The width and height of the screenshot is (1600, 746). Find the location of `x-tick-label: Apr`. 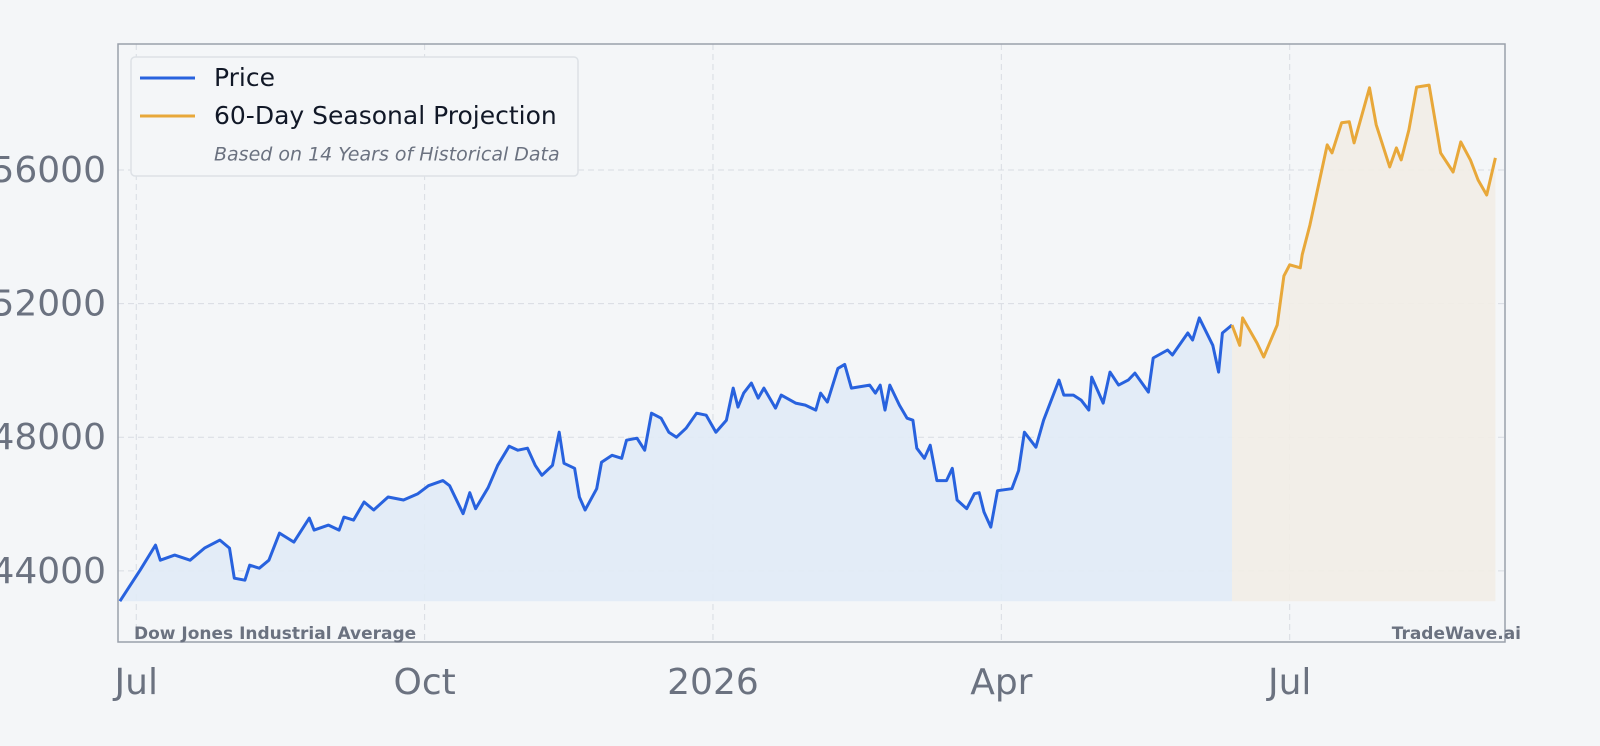

x-tick-label: Apr is located at coordinates (1001, 682).